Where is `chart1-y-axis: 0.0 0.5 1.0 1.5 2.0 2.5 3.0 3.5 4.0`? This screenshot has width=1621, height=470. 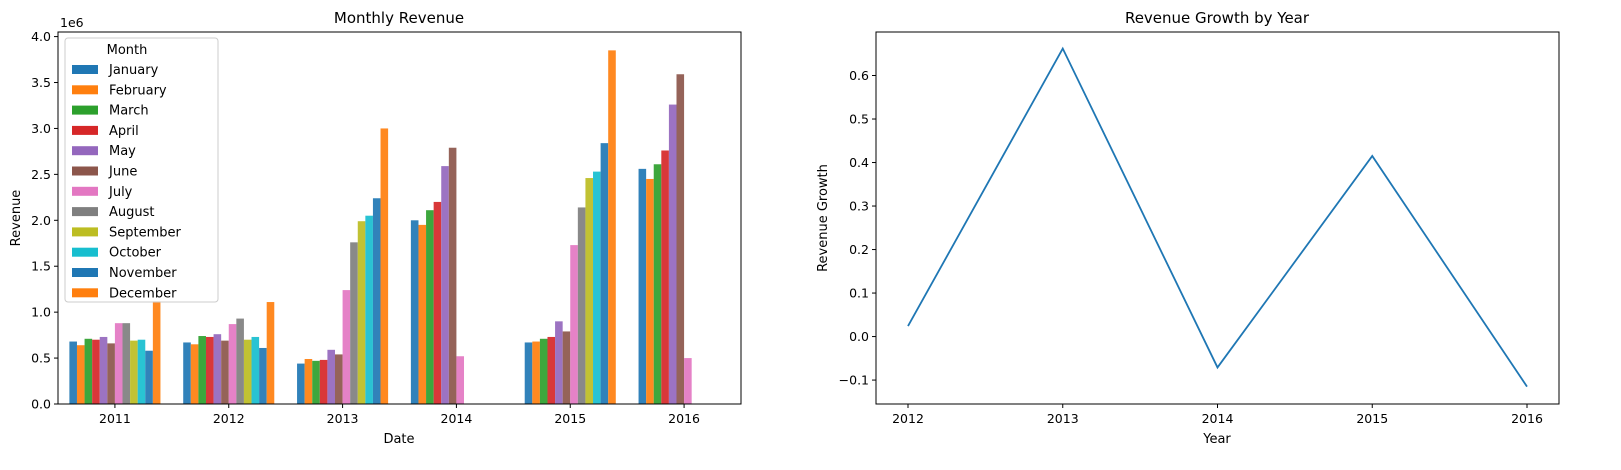 chart1-y-axis: 0.0 0.5 1.0 1.5 2.0 2.5 3.0 3.5 4.0 is located at coordinates (44, 220).